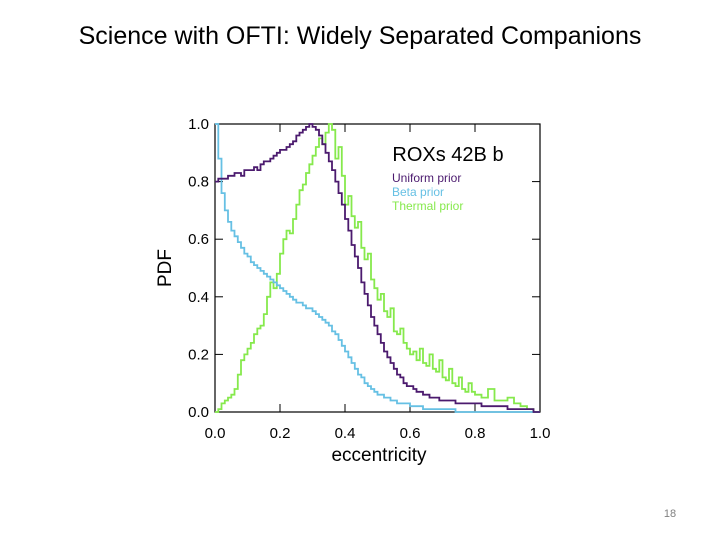 The image size is (720, 540). Describe the element at coordinates (426, 178) in the screenshot. I see `legend-uniform-prior: Uniform prior` at that location.